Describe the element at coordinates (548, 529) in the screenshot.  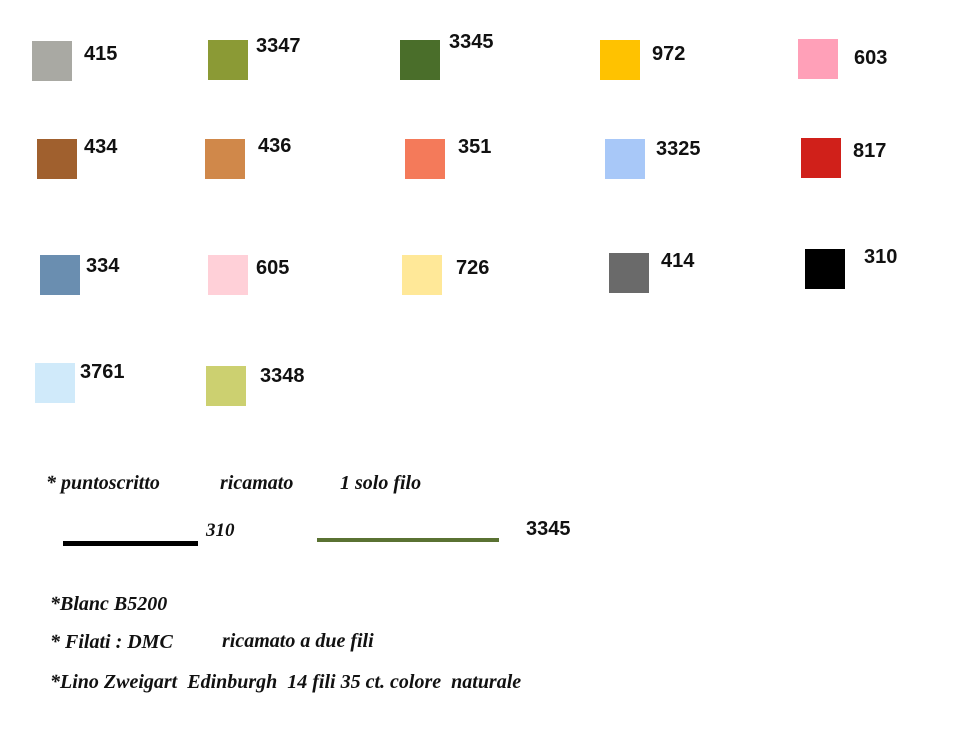
I see `backstitch-code: 3345` at that location.